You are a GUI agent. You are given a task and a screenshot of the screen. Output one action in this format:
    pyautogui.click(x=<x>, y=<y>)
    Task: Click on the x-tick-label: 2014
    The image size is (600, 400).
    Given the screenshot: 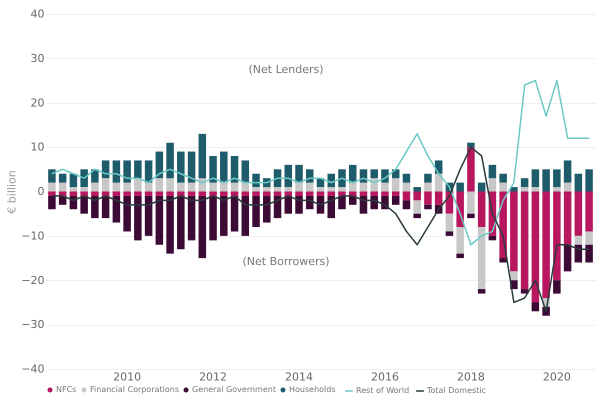 What is the action you would take?
    pyautogui.click(x=299, y=377)
    